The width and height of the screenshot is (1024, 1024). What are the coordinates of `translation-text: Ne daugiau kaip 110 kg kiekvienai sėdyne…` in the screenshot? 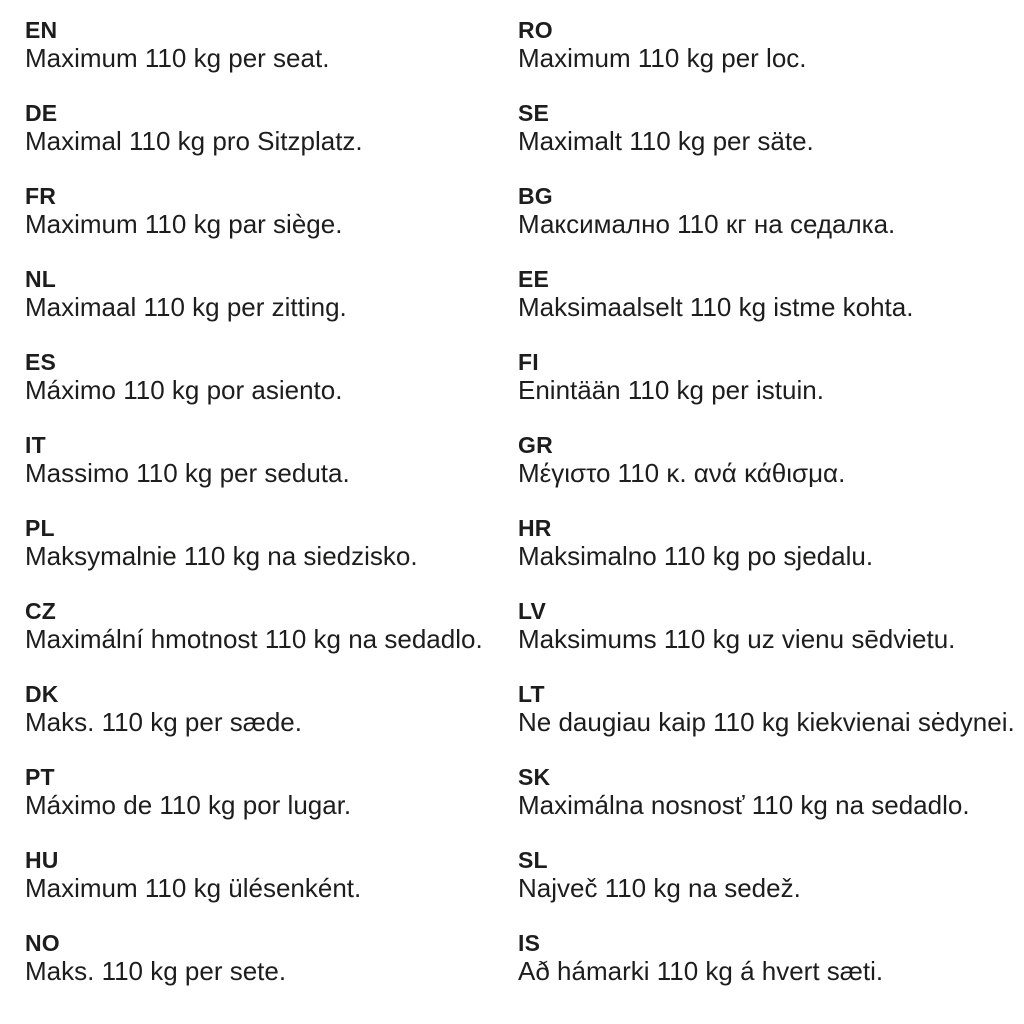 It's located at (766, 722).